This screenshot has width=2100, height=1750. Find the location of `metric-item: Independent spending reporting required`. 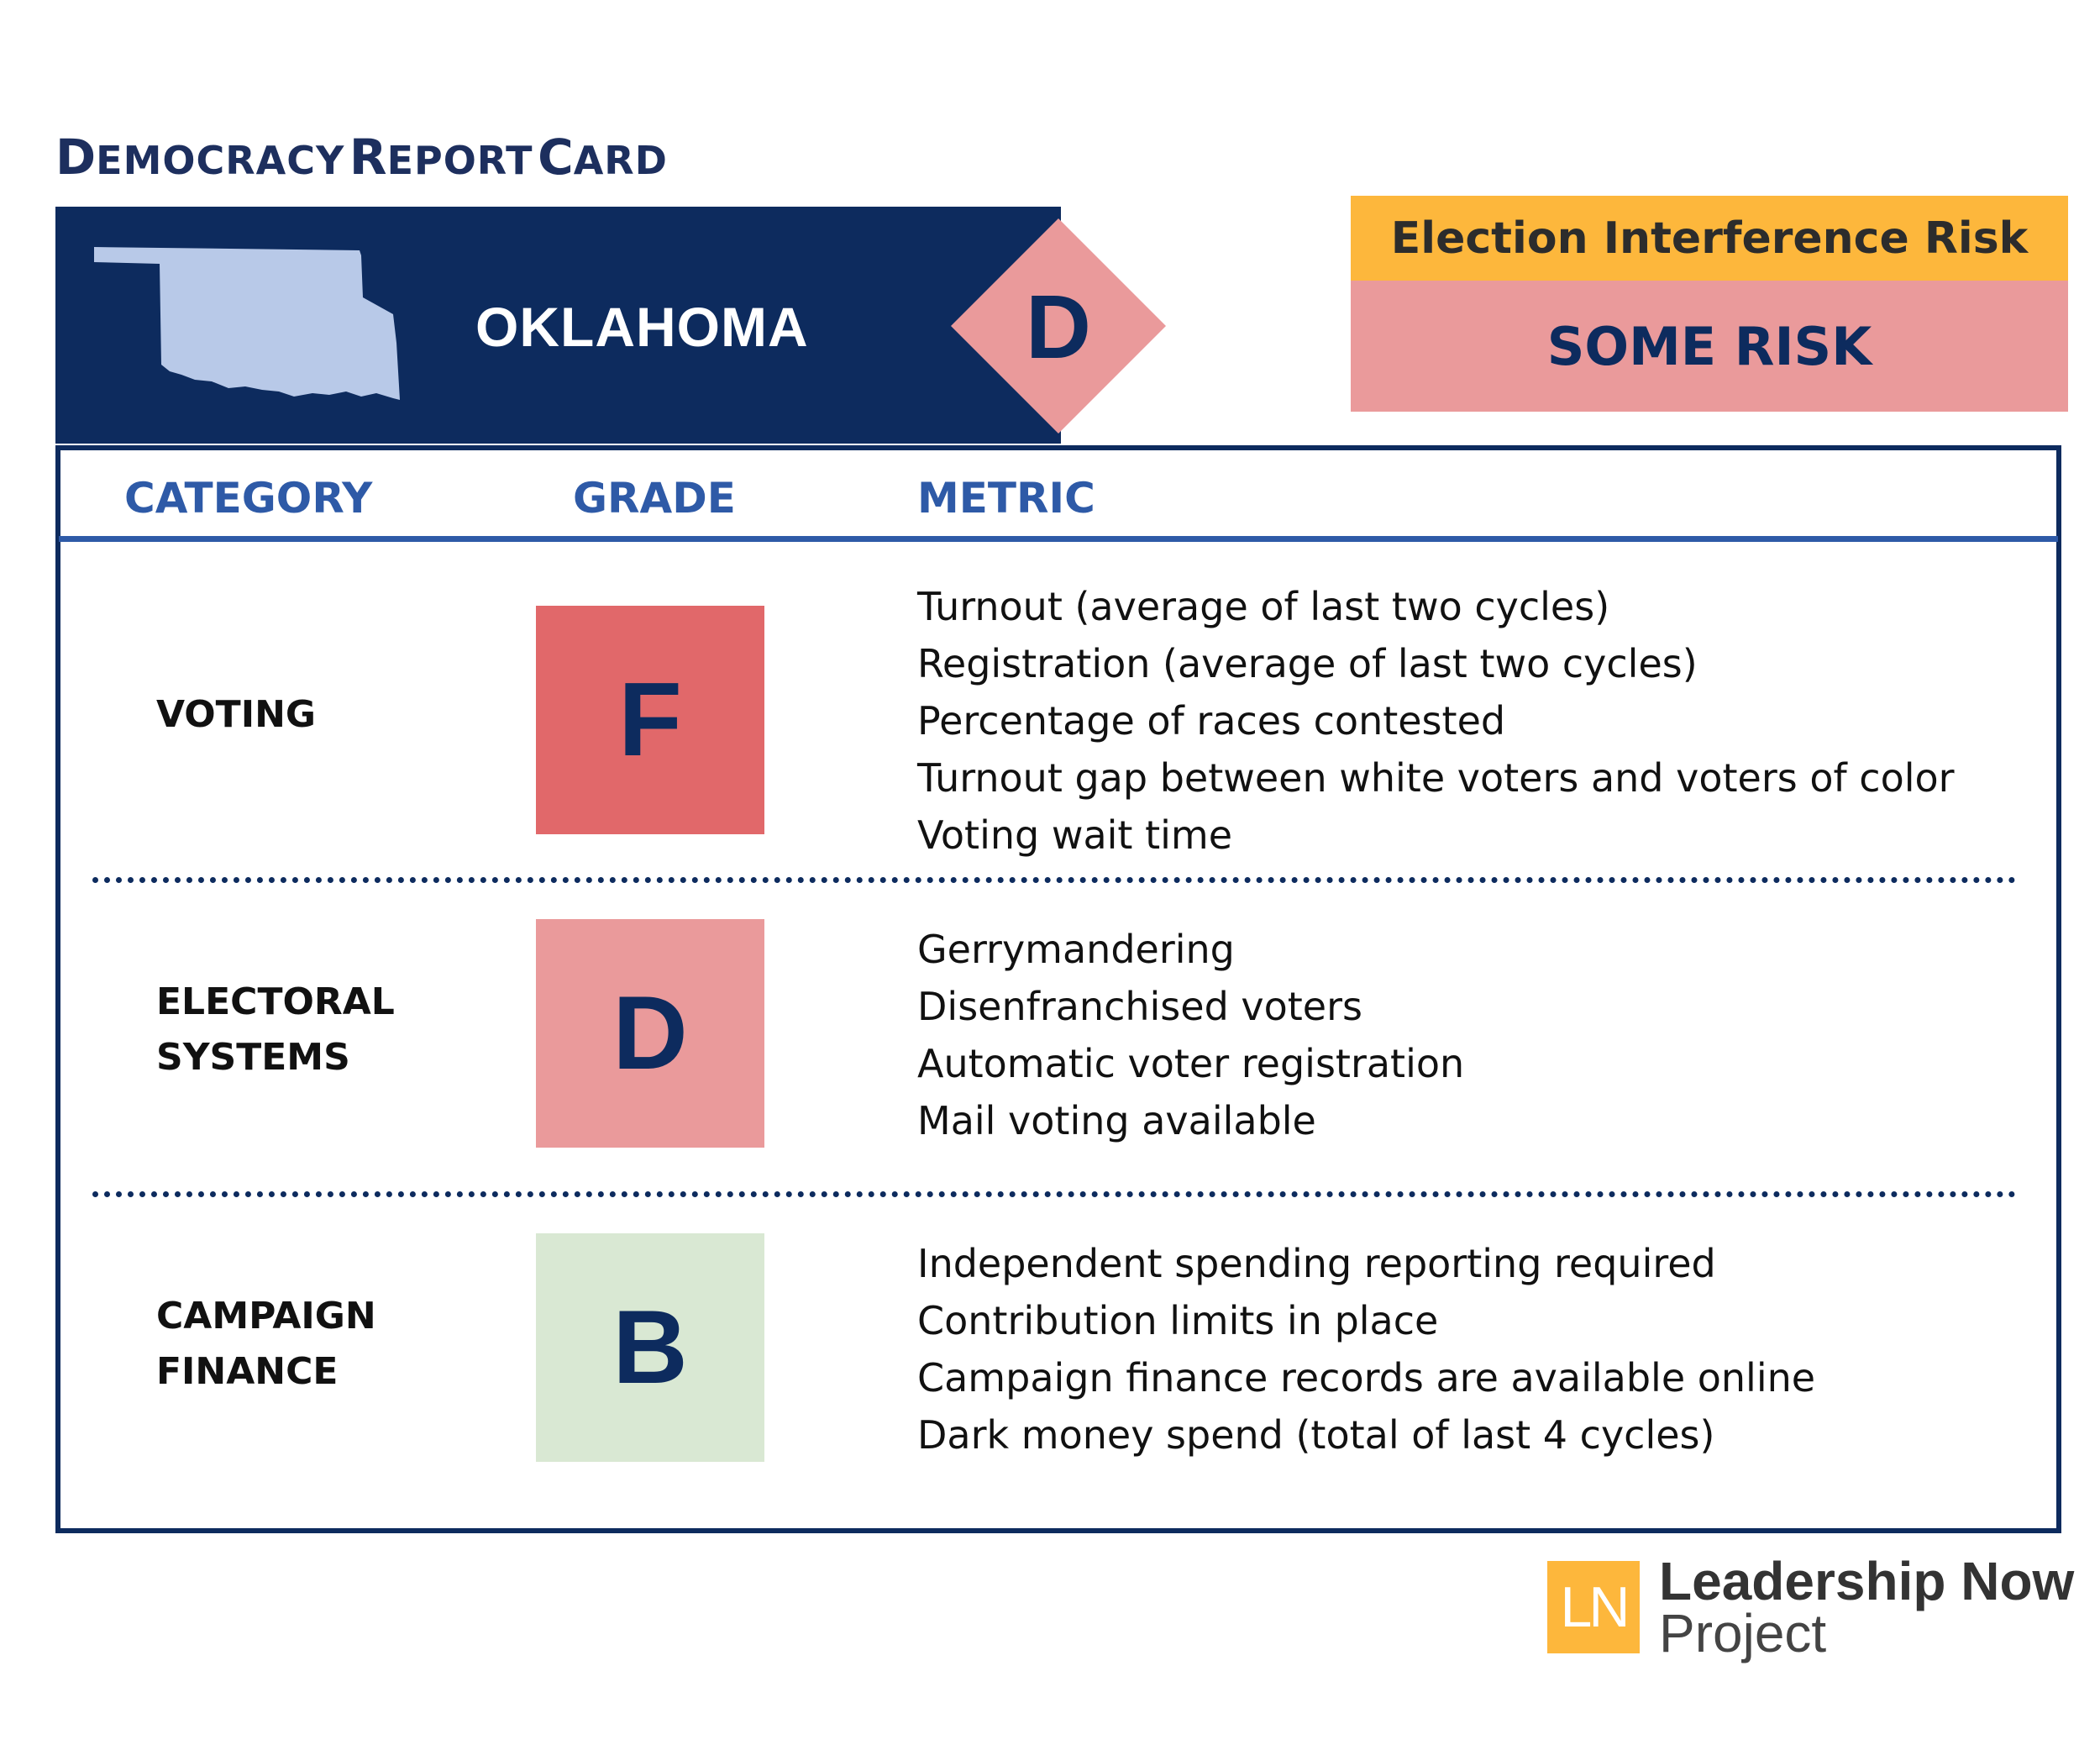

metric-item: Independent spending reporting required is located at coordinates (1316, 1264).